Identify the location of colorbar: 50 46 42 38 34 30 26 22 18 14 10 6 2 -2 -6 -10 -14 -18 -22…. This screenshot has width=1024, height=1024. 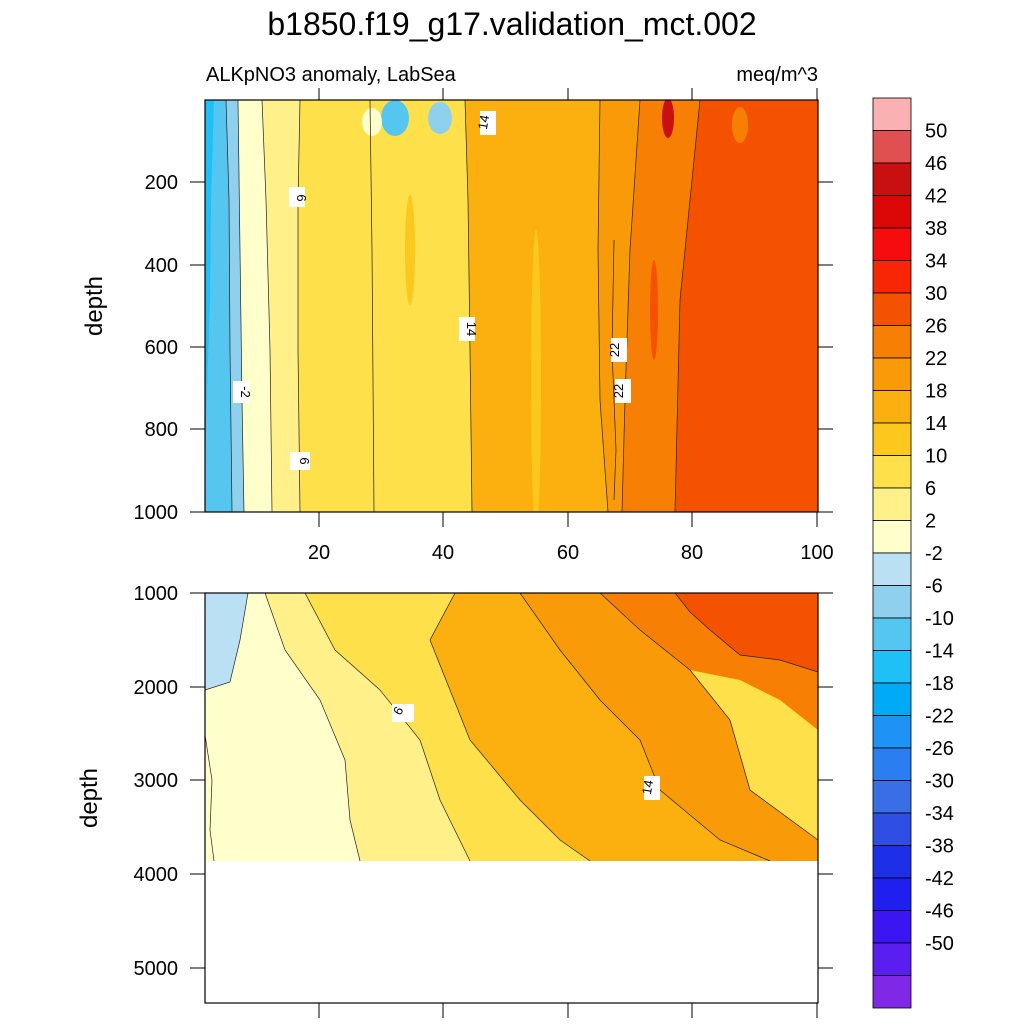
(913, 553).